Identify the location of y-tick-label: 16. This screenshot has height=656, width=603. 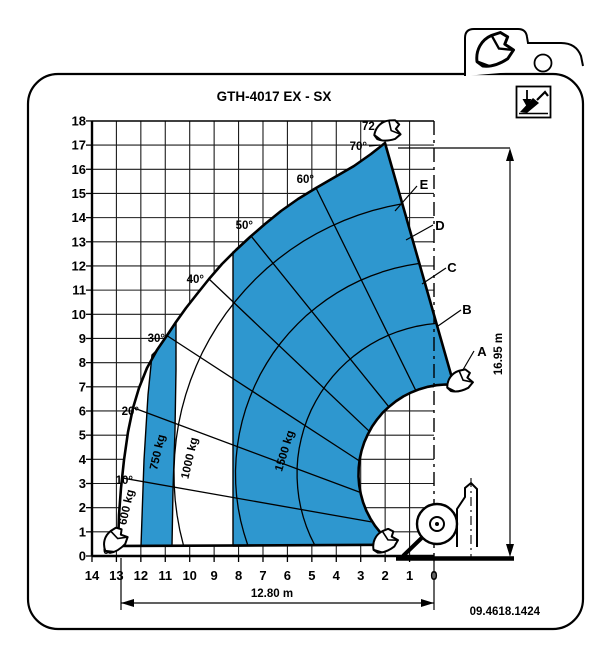
(79, 169).